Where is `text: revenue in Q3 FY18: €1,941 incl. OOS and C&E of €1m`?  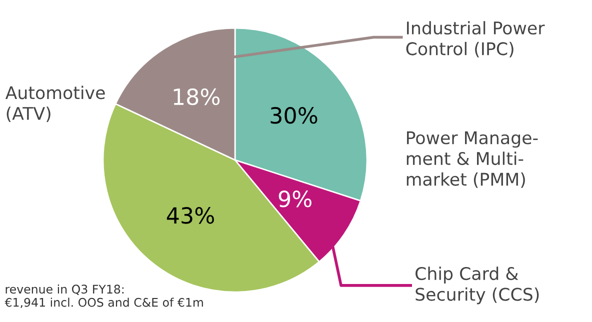 text: revenue in Q3 FY18: €1,941 incl. OOS and C&E of €1m is located at coordinates (103, 296).